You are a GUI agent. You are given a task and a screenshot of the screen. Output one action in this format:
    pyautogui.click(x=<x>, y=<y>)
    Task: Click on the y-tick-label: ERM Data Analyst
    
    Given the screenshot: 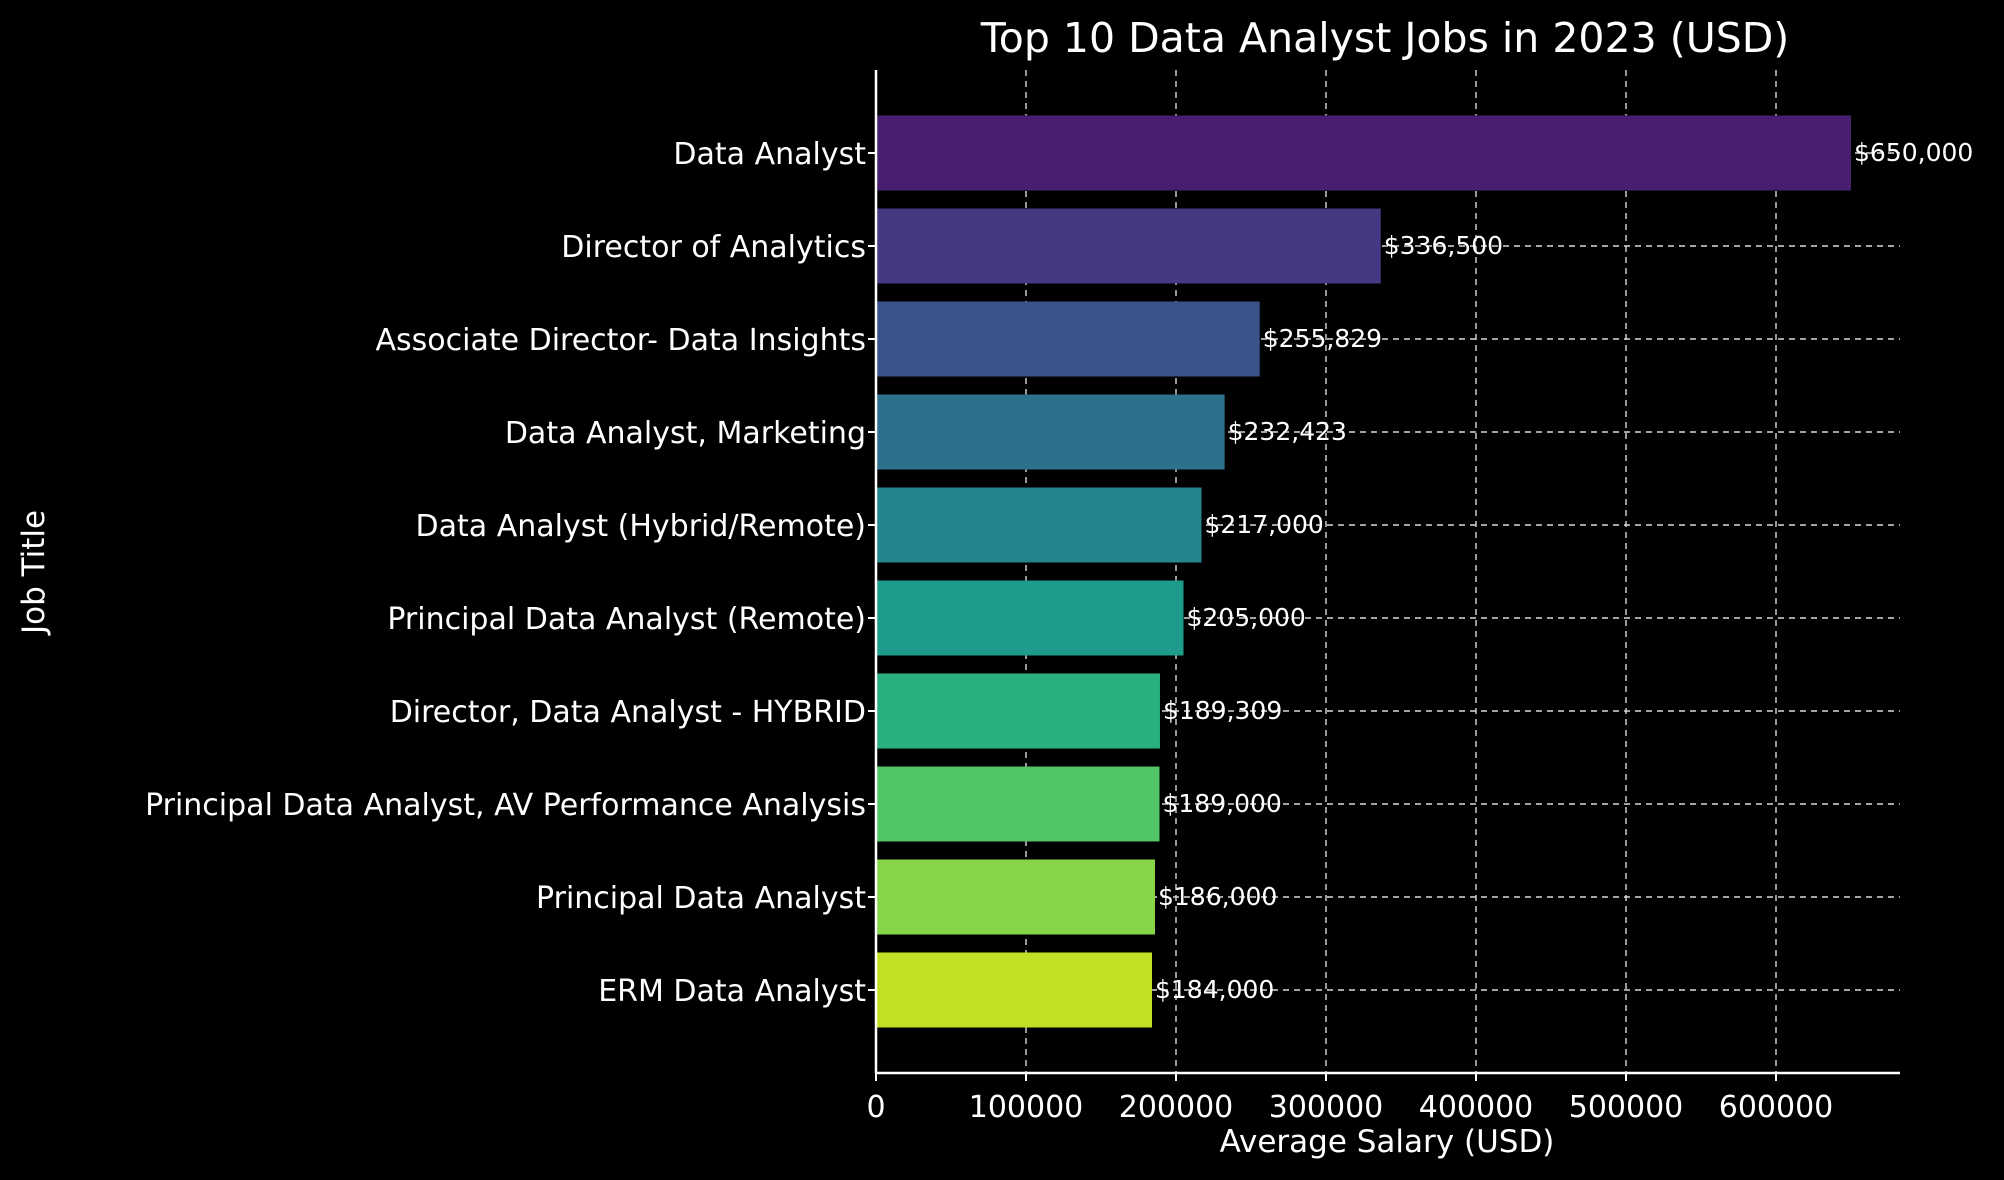 What is the action you would take?
    pyautogui.click(x=732, y=991)
    